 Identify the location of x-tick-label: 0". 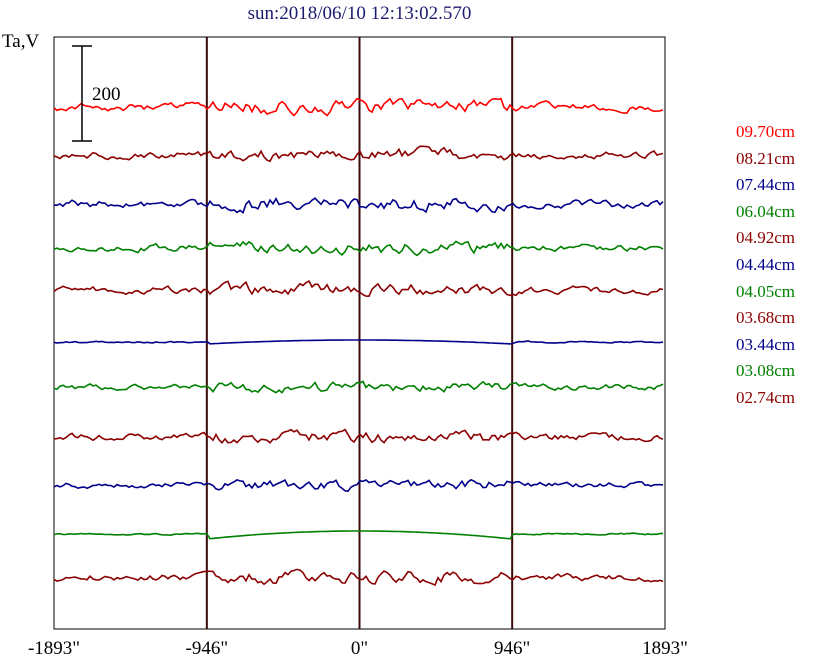
(359, 648).